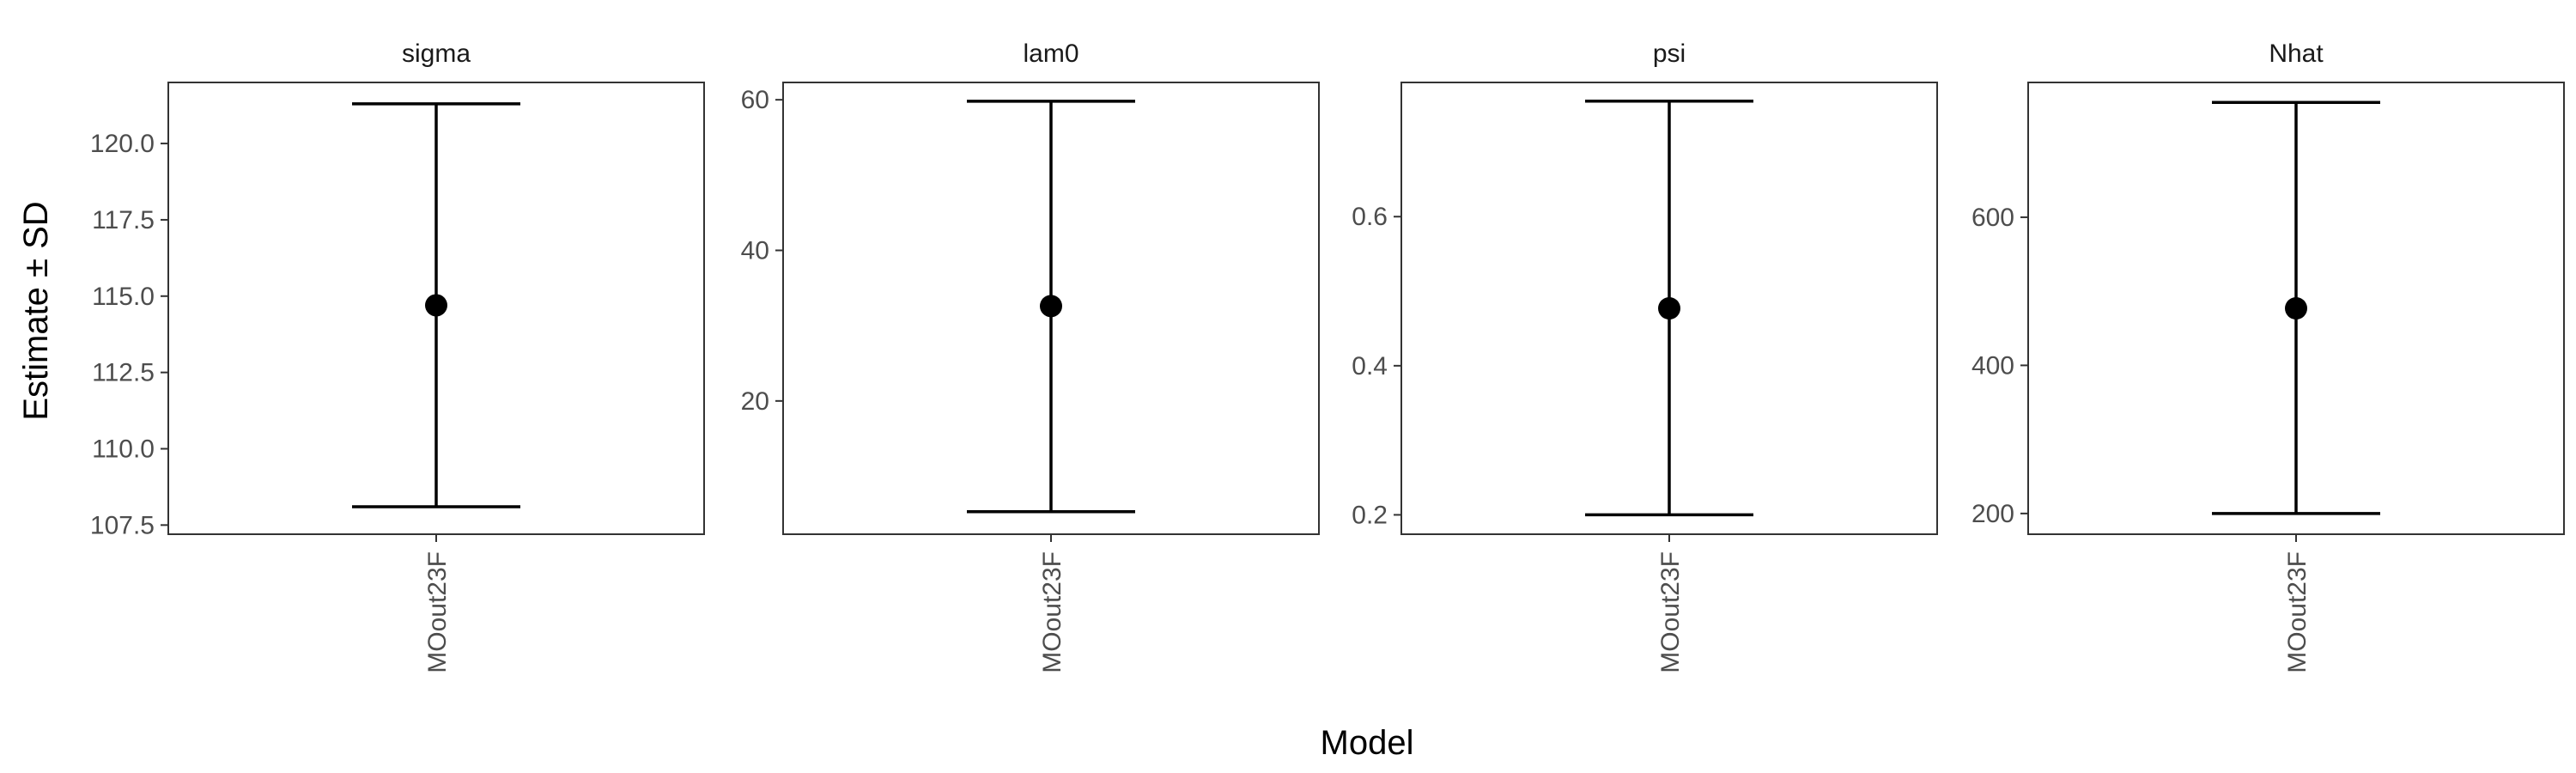  What do you see at coordinates (1992, 218) in the screenshot?
I see `y-tick-label: 600` at bounding box center [1992, 218].